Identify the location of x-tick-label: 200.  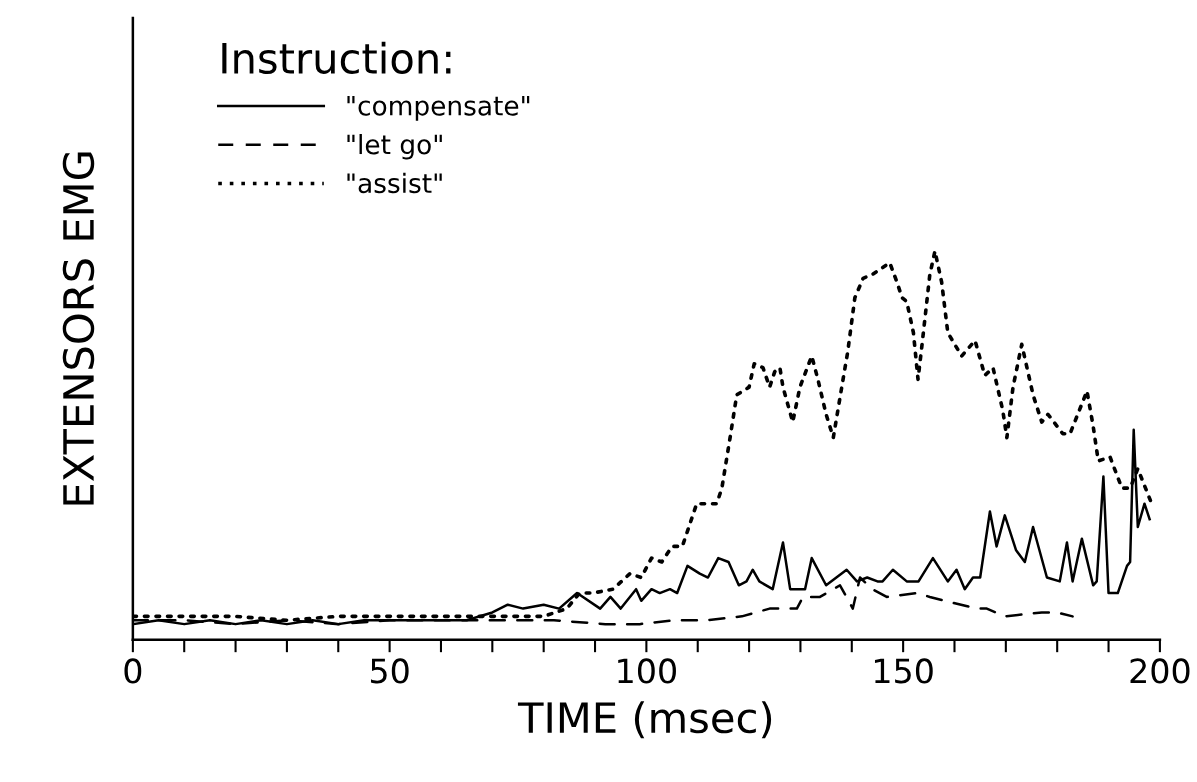
(1160, 671).